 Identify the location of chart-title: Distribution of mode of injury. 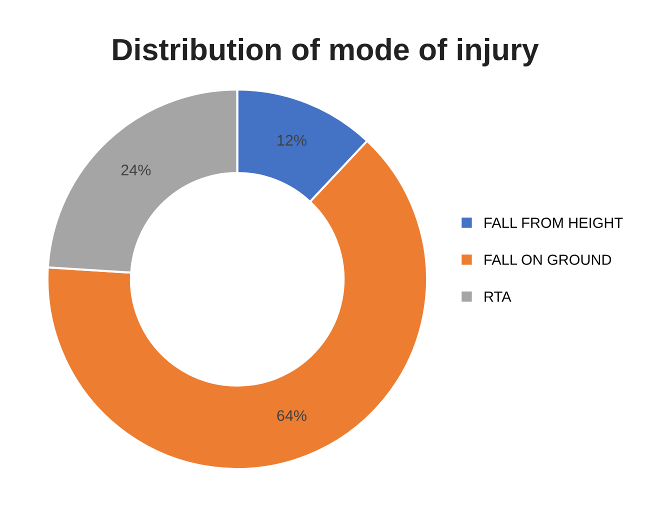
(326, 52).